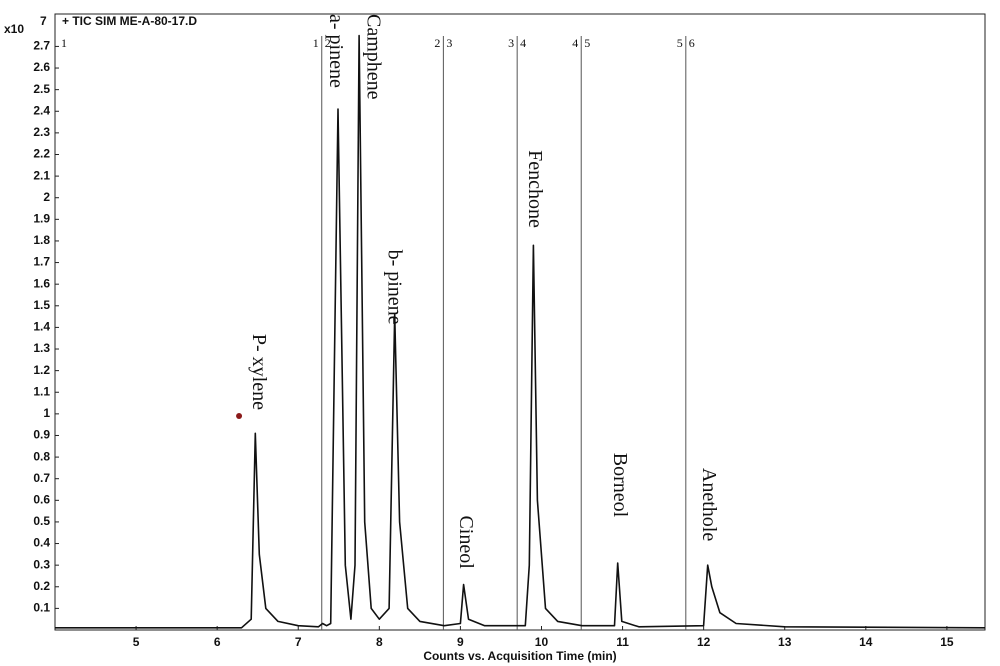 The height and width of the screenshot is (666, 1000). What do you see at coordinates (620, 485) in the screenshot?
I see `peak-label: Borneol` at bounding box center [620, 485].